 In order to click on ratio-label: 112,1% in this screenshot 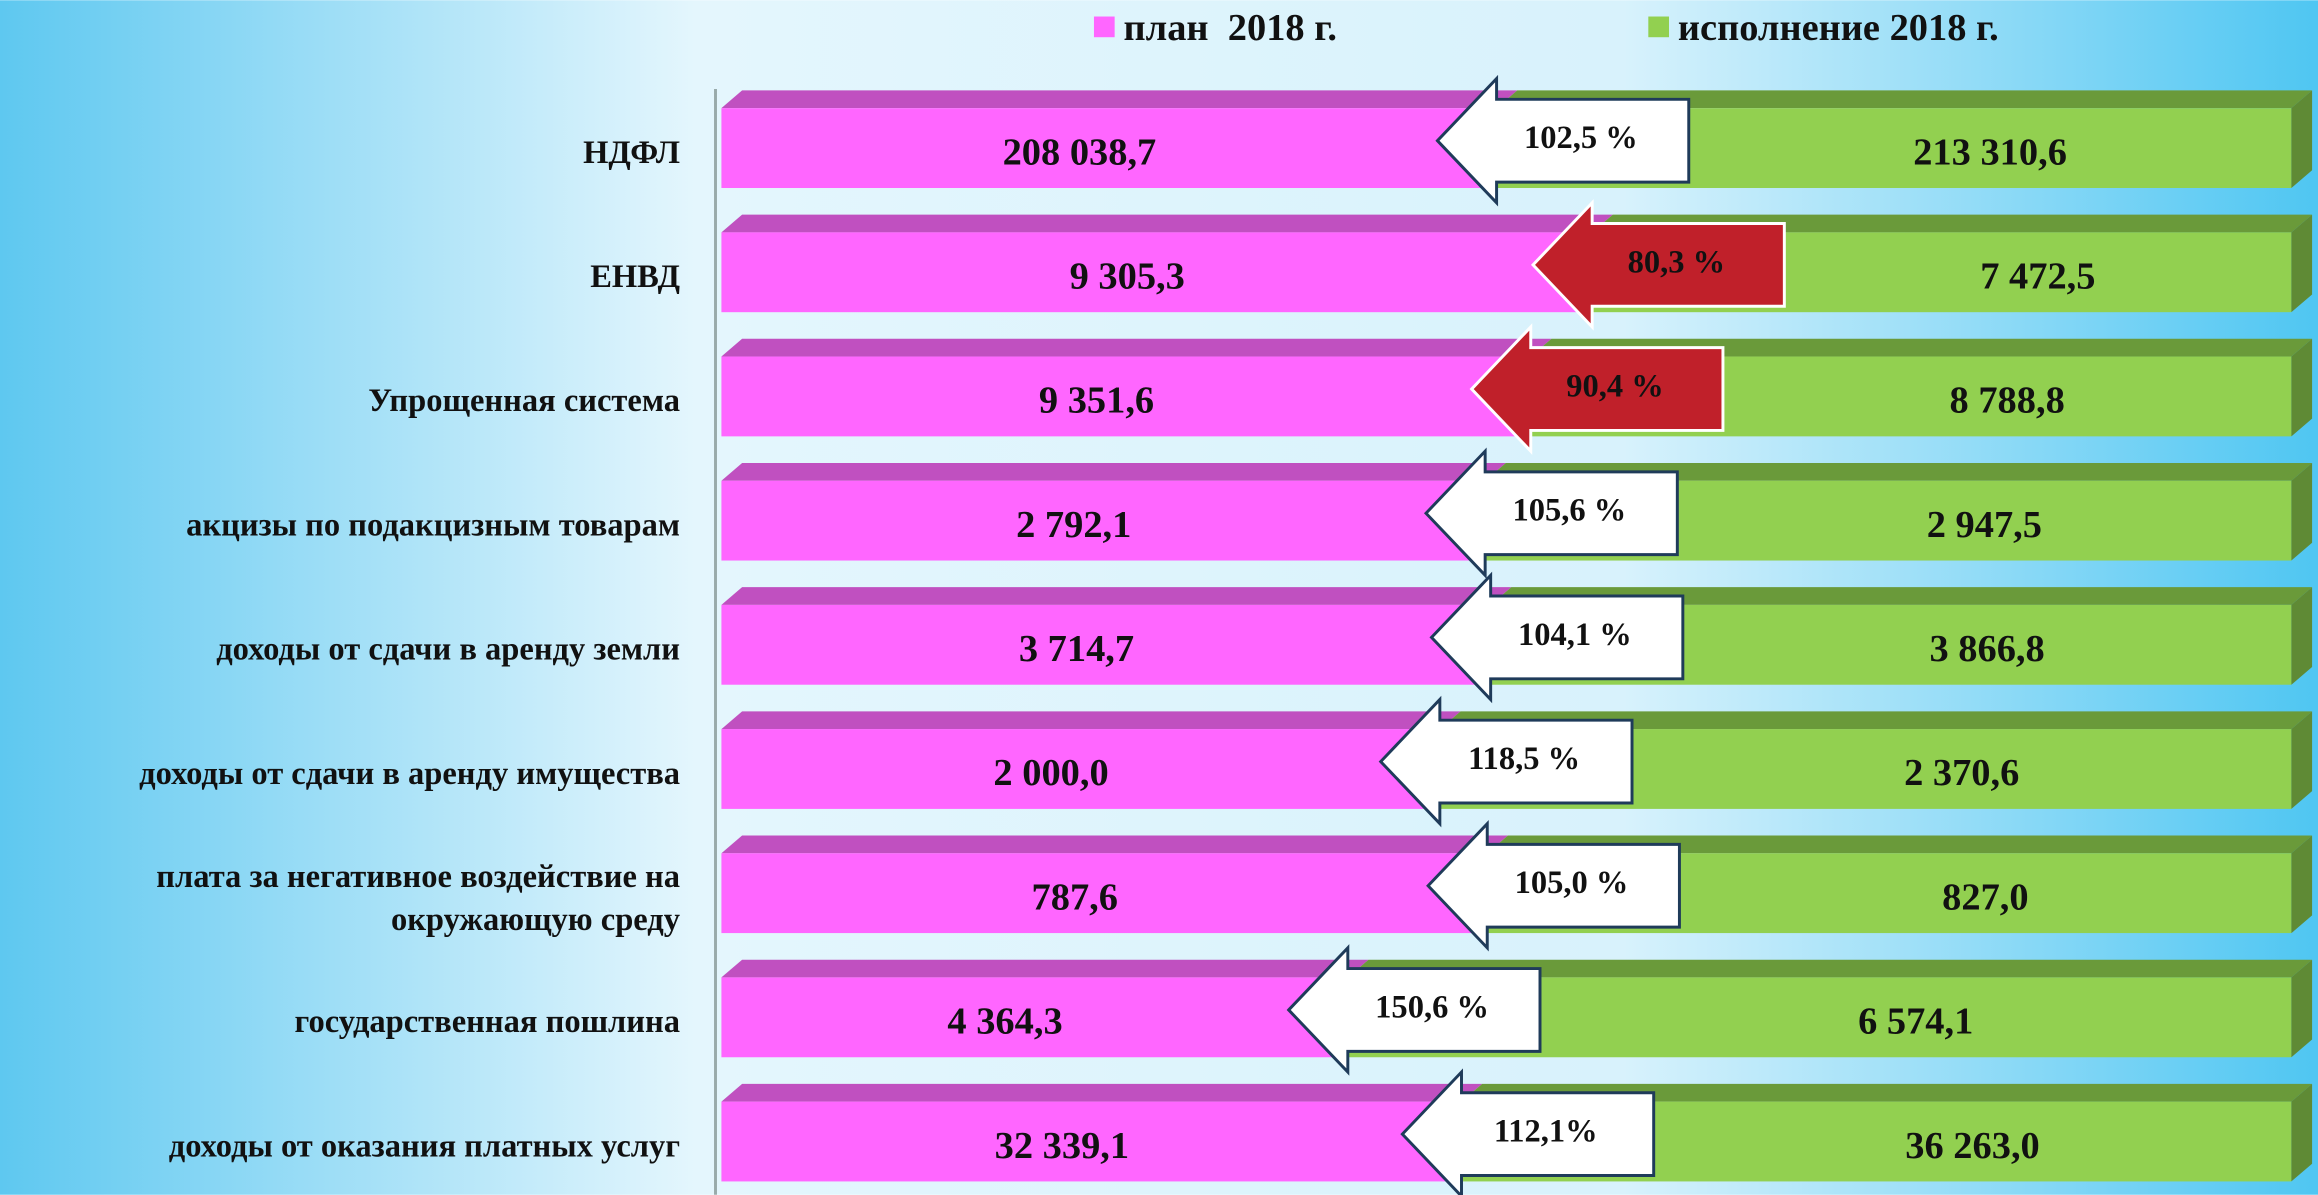, I will do `click(1546, 1132)`.